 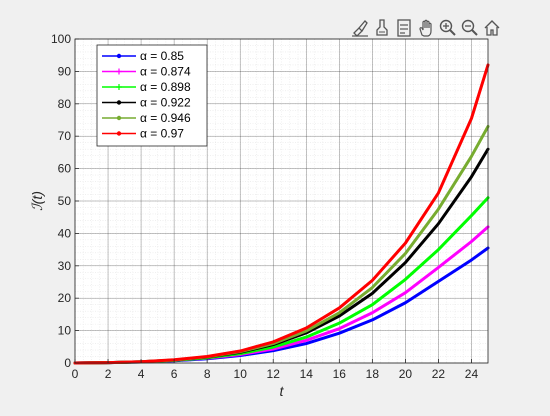 What do you see at coordinates (162, 134) in the screenshot?
I see `legend-label: α = 0.97` at bounding box center [162, 134].